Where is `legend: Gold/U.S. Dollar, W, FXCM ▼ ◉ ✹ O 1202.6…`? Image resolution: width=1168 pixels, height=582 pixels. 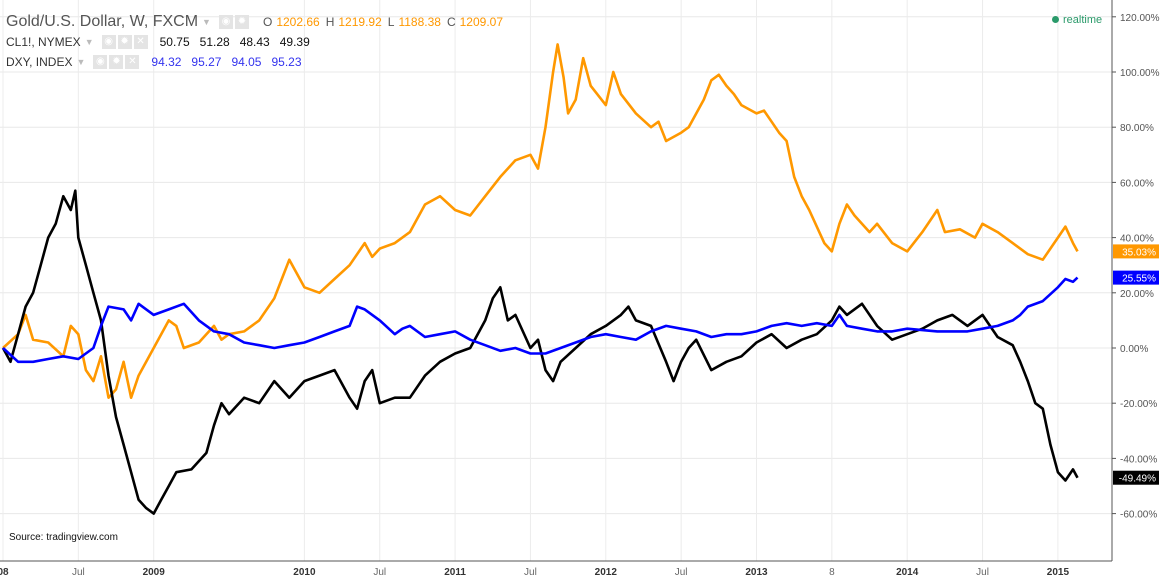 legend: Gold/U.S. Dollar, W, FXCM ▼ ◉ ✹ O 1202.6… is located at coordinates (254, 42).